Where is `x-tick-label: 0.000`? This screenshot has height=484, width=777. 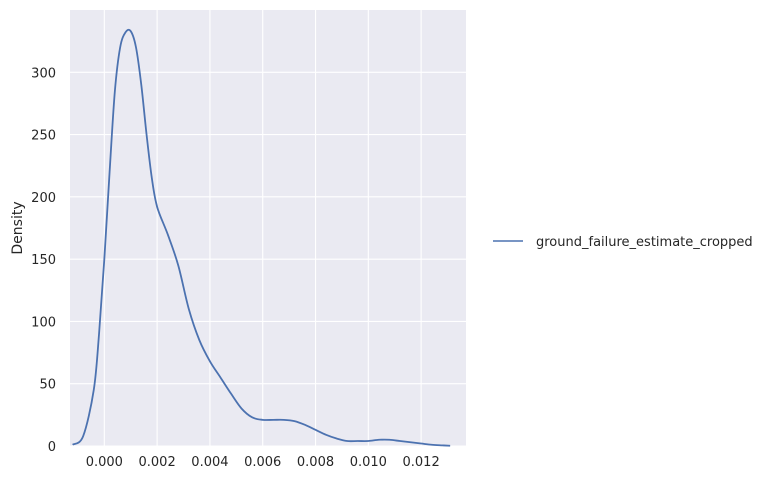
x-tick-label: 0.000 is located at coordinates (104, 462).